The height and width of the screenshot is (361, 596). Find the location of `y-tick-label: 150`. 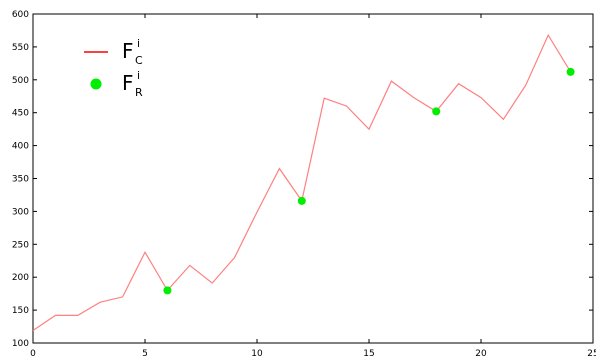

y-tick-label: 150 is located at coordinates (20, 311).